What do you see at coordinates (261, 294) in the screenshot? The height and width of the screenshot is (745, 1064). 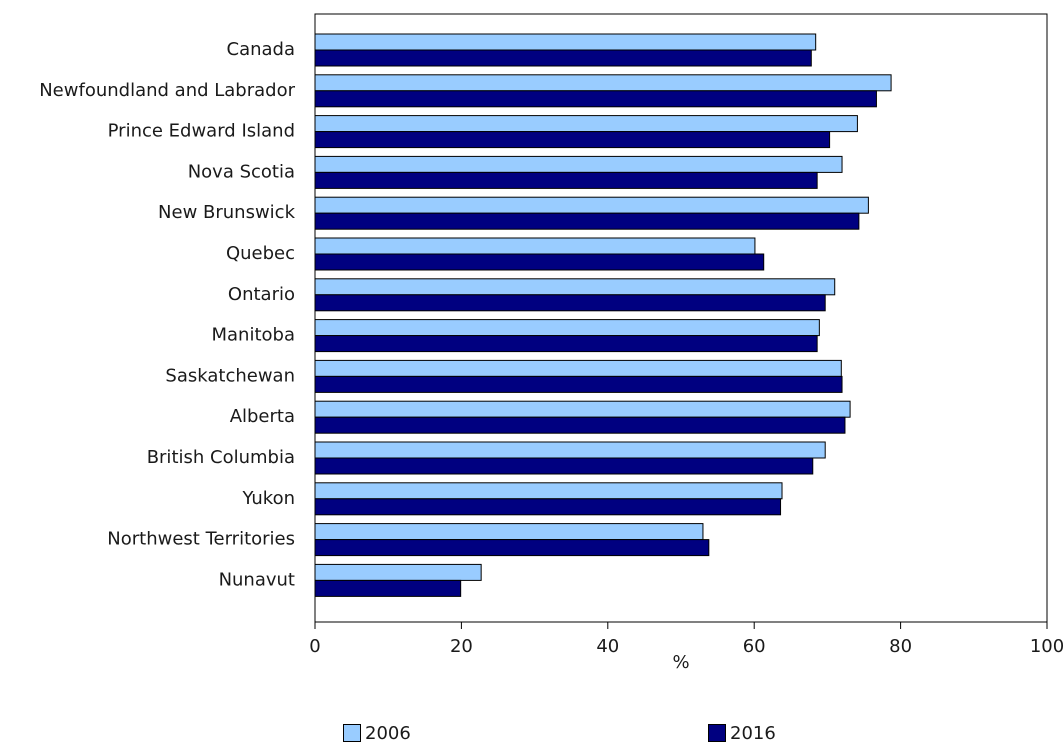 I see `category-label-ontario: Ontario` at bounding box center [261, 294].